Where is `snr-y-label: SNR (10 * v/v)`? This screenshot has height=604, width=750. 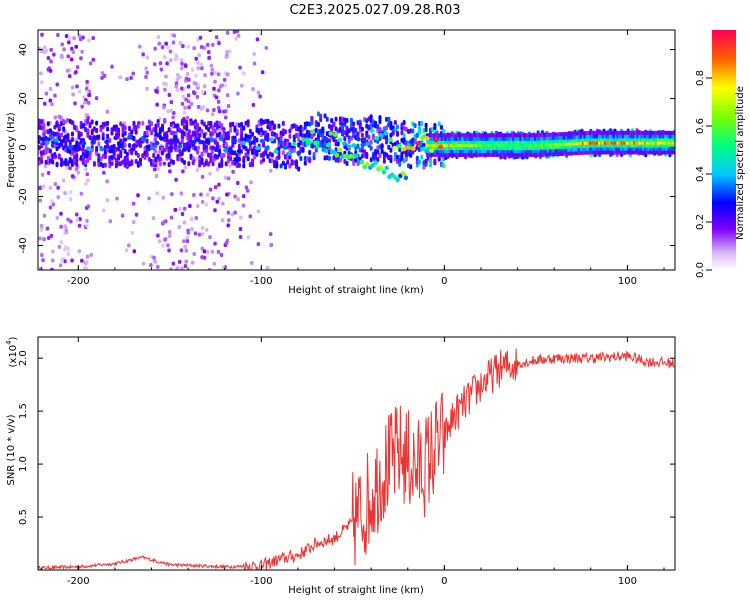
snr-y-label: SNR (10 * v/v) is located at coordinates (11, 449).